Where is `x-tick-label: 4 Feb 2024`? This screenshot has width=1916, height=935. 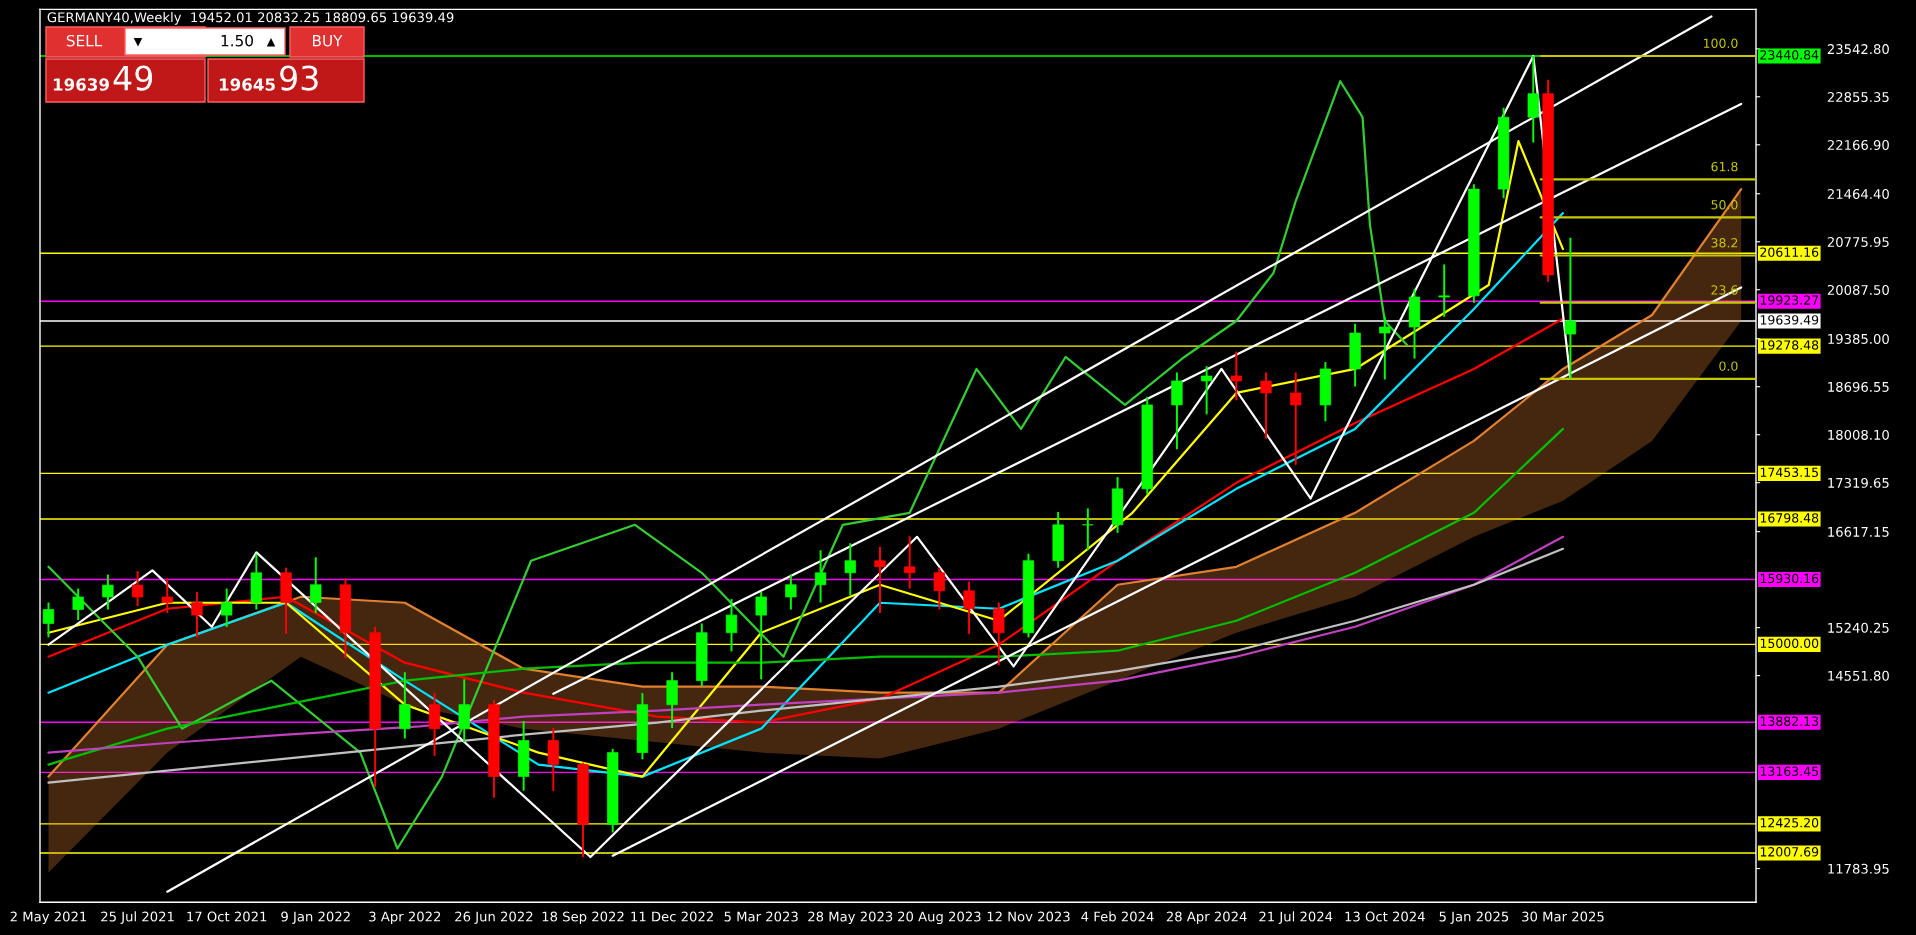 x-tick-label: 4 Feb 2024 is located at coordinates (1117, 916).